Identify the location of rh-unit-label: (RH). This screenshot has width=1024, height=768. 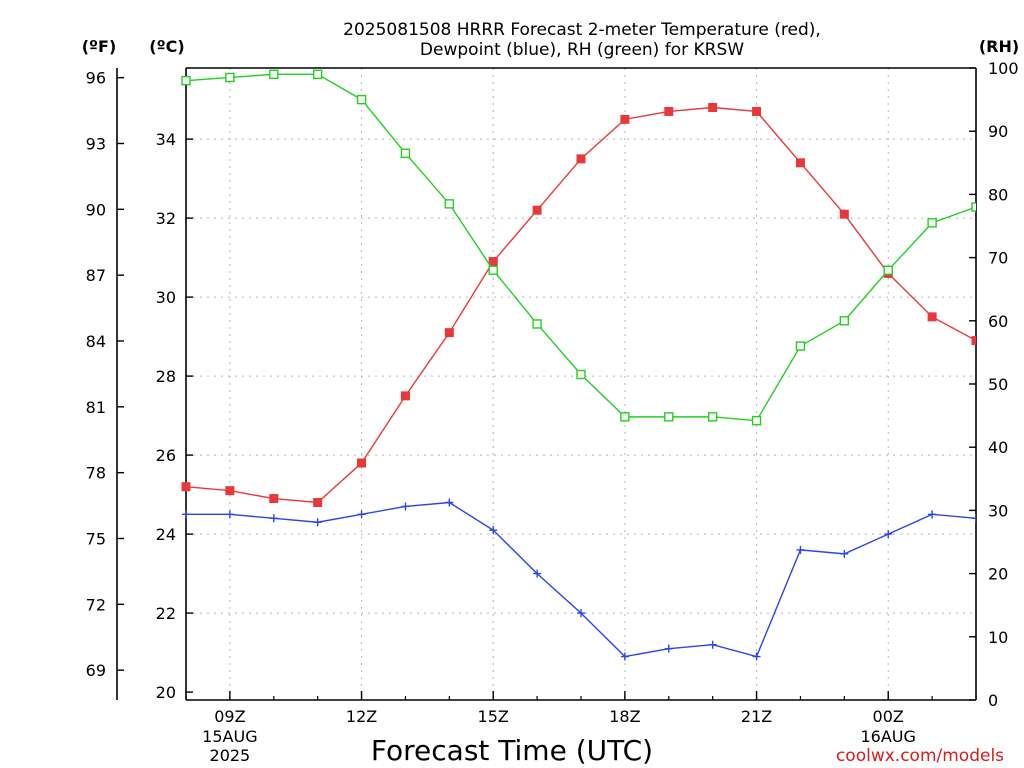
(999, 46).